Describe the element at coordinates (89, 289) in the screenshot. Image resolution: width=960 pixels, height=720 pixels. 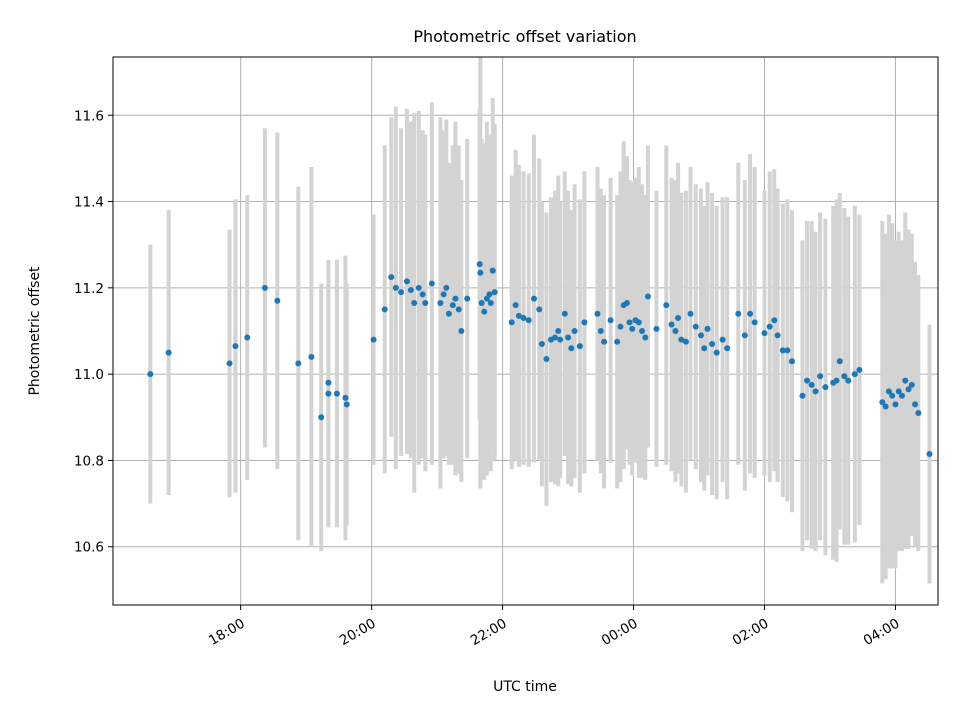
I see `y-tick-label: 11.2` at that location.